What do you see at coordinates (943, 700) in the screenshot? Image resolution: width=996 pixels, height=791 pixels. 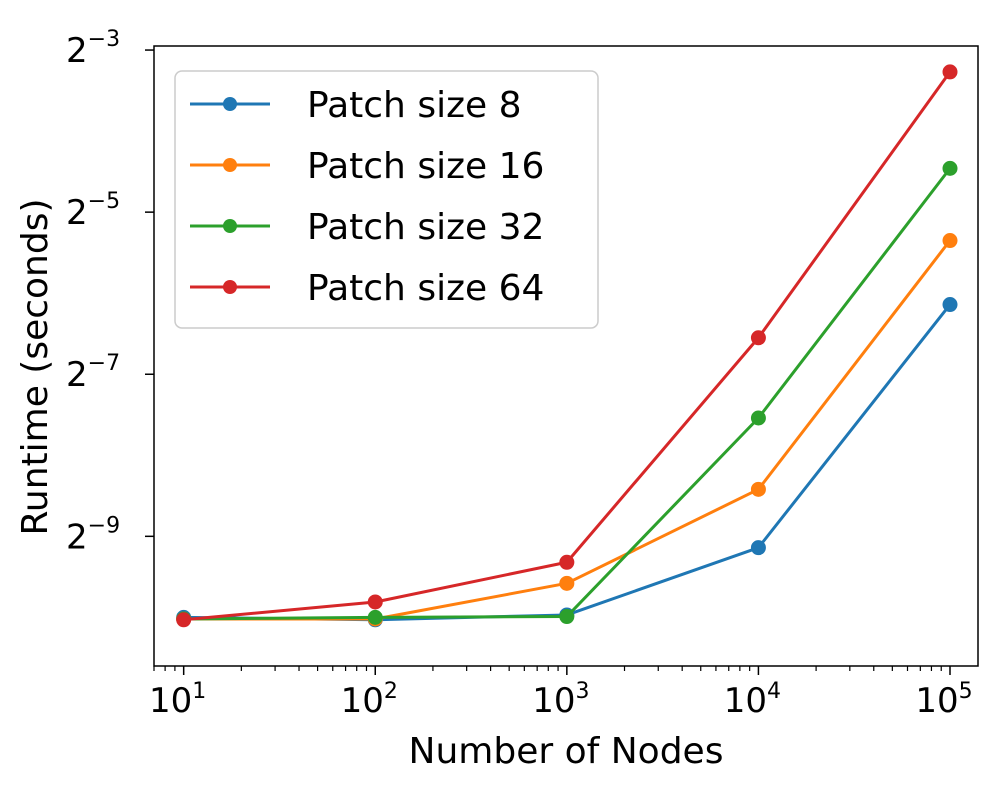 I see `x-tick-label: 105` at bounding box center [943, 700].